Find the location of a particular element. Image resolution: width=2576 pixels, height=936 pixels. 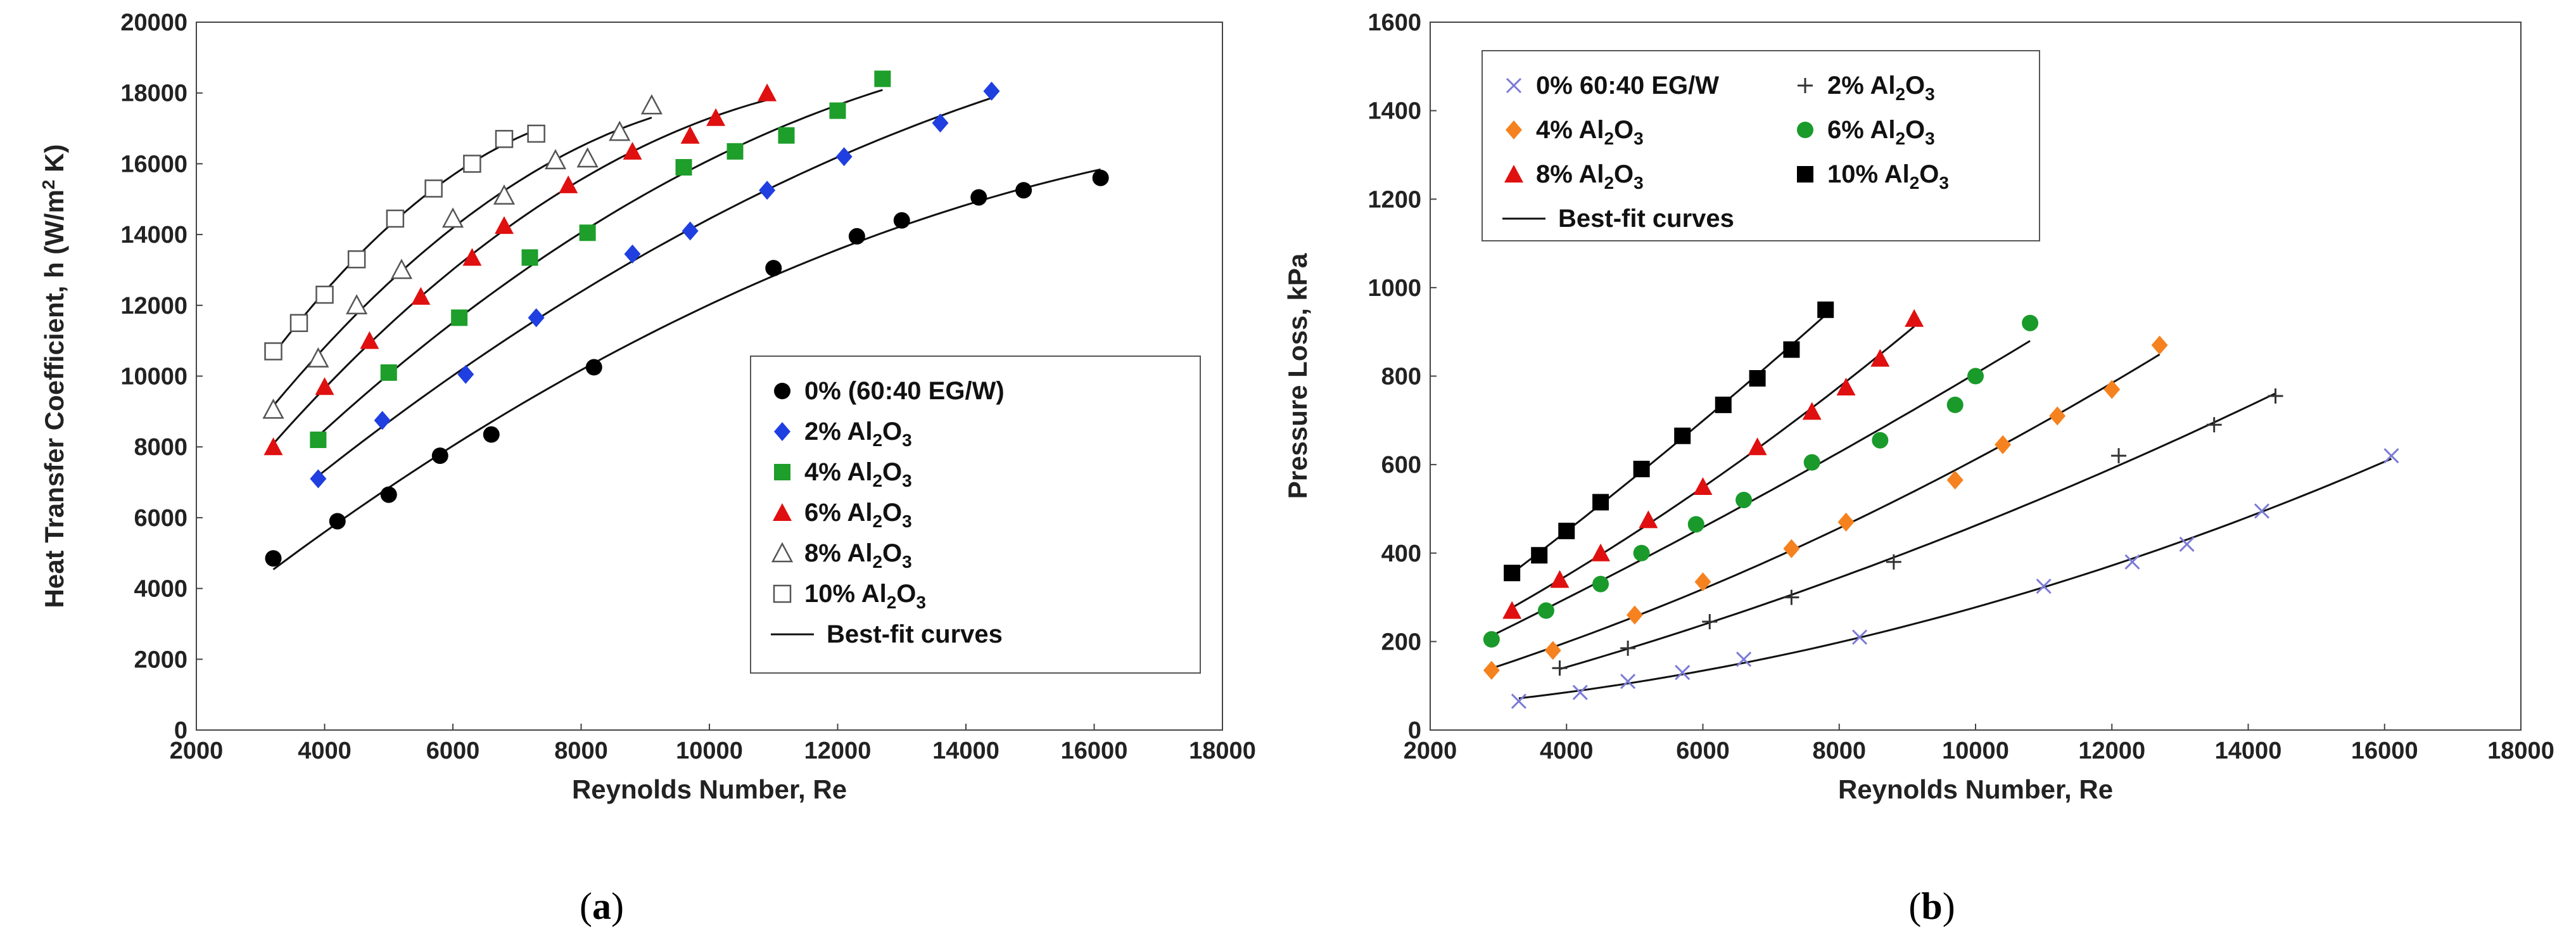

chart-a-x-tick-label: 2000 is located at coordinates (197, 751).